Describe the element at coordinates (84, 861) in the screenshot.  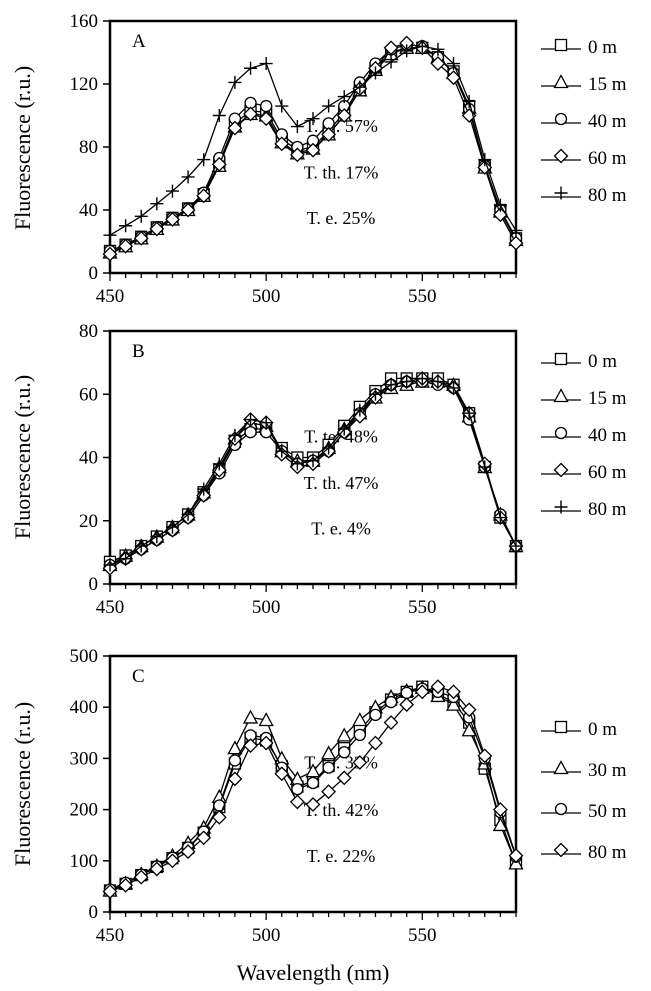
I see `y-tick-label: 100` at that location.